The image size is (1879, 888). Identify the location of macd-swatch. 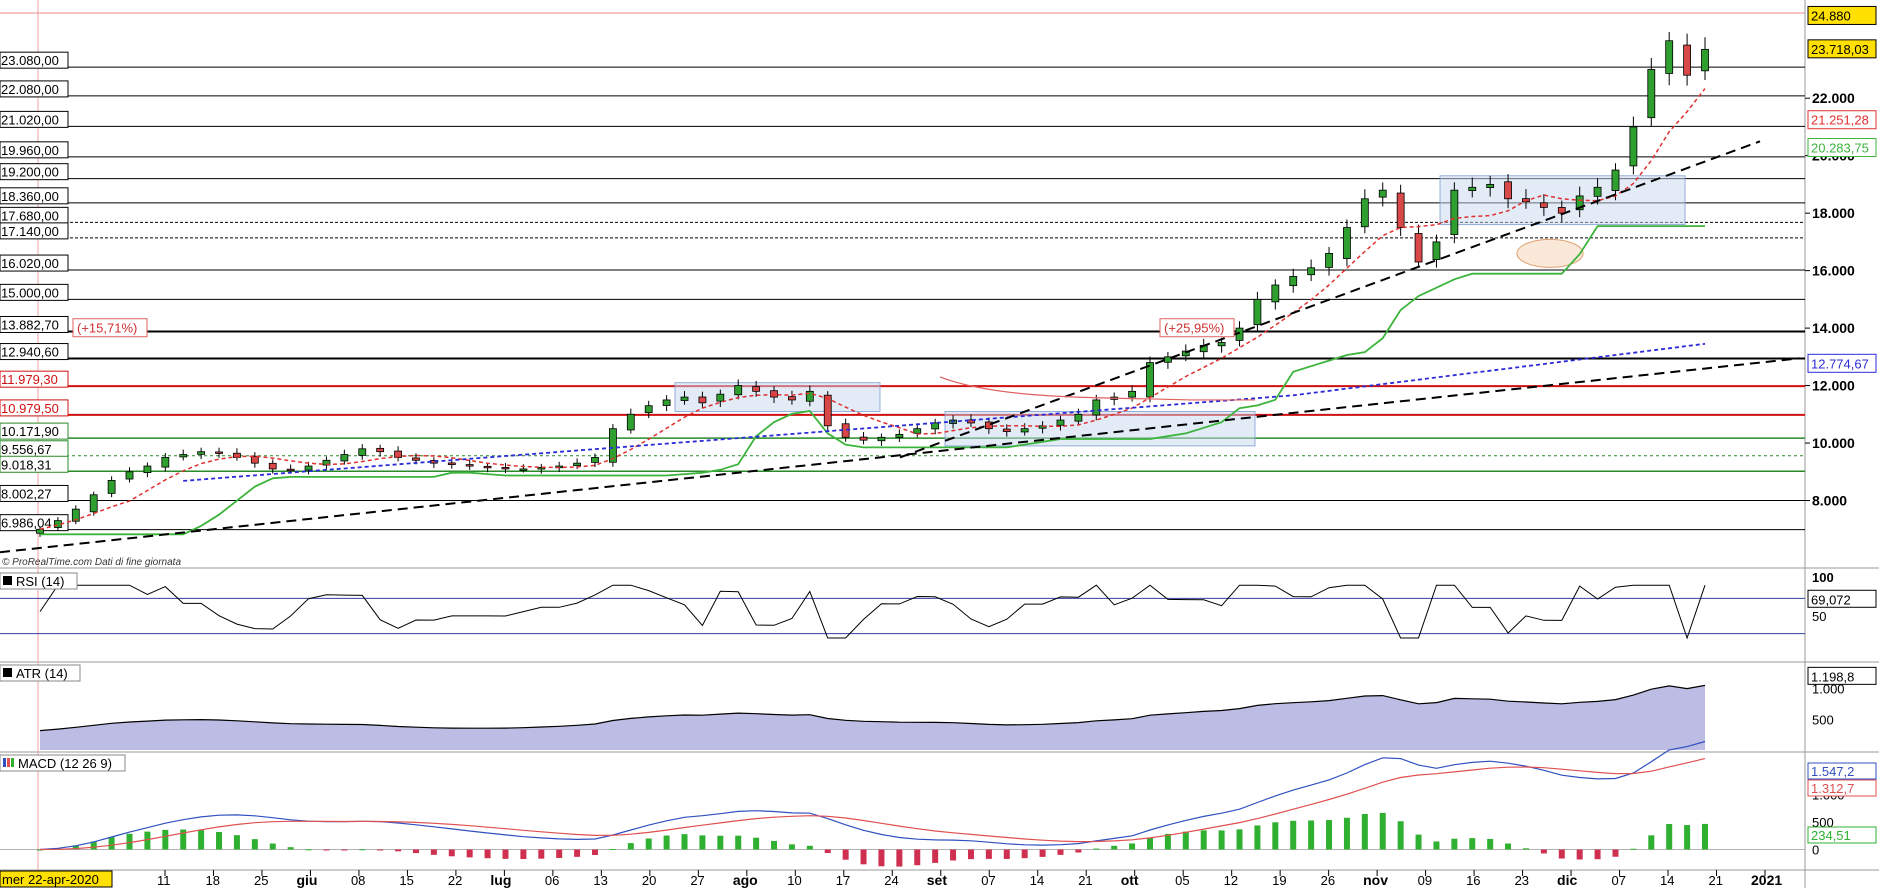
(4, 762).